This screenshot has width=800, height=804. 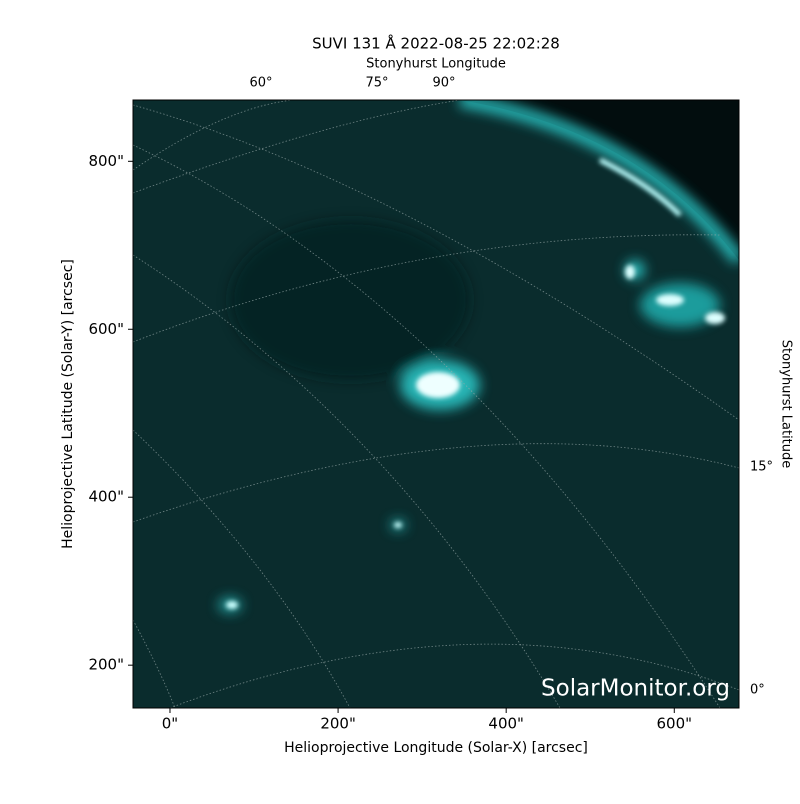 What do you see at coordinates (675, 724) in the screenshot?
I see `x-tick-label: 600"` at bounding box center [675, 724].